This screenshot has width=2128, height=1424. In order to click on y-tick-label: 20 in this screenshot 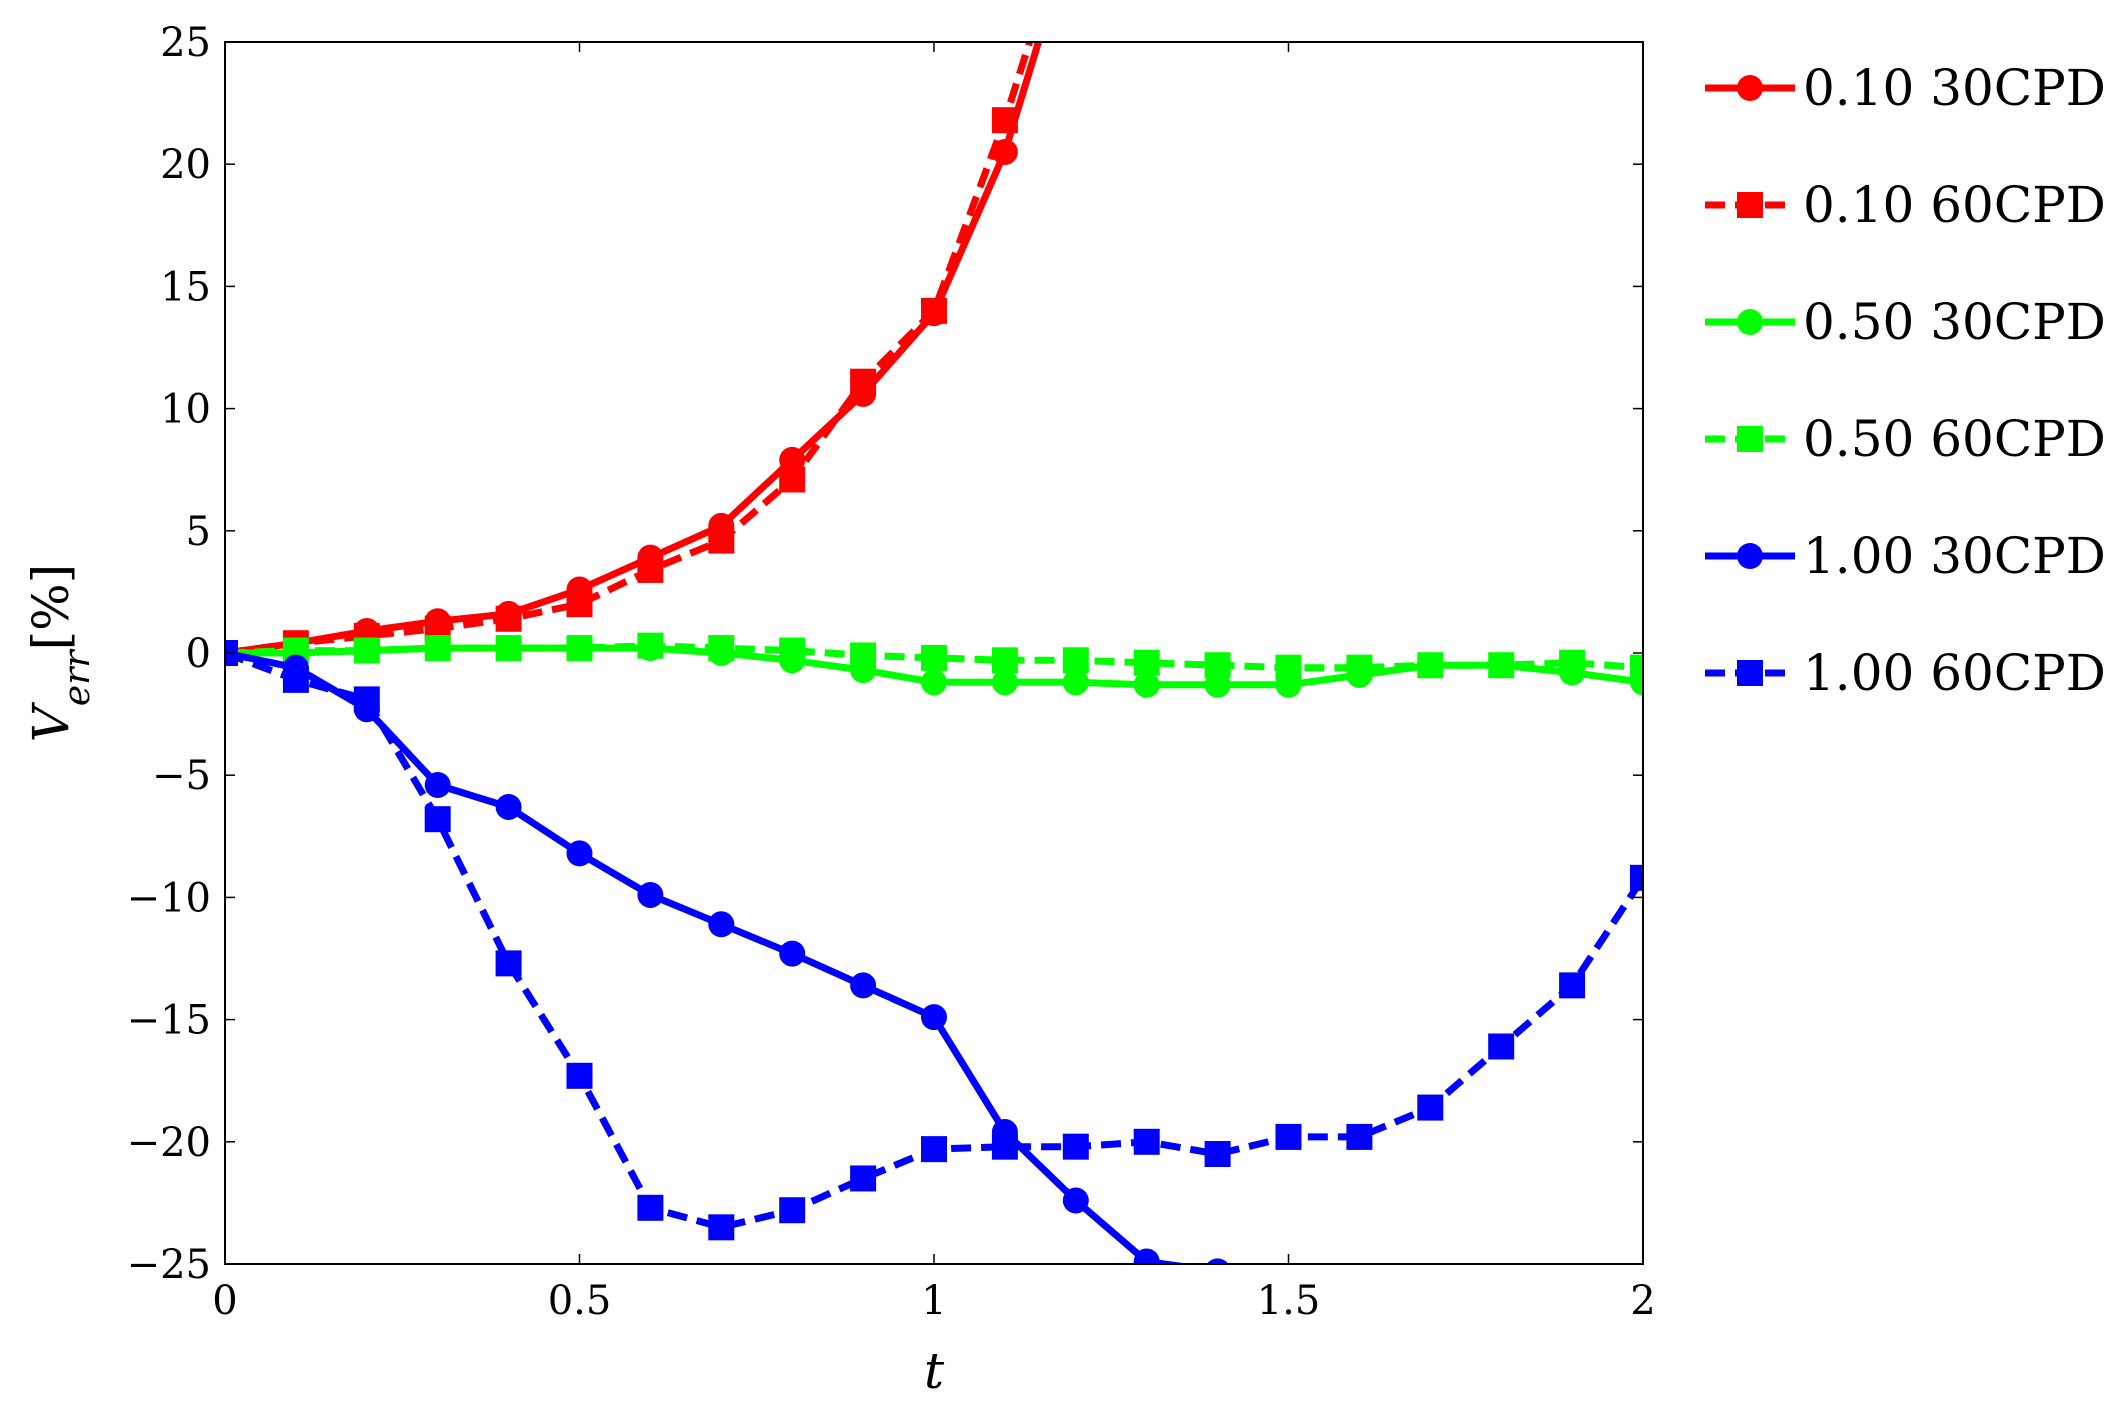, I will do `click(185, 165)`.